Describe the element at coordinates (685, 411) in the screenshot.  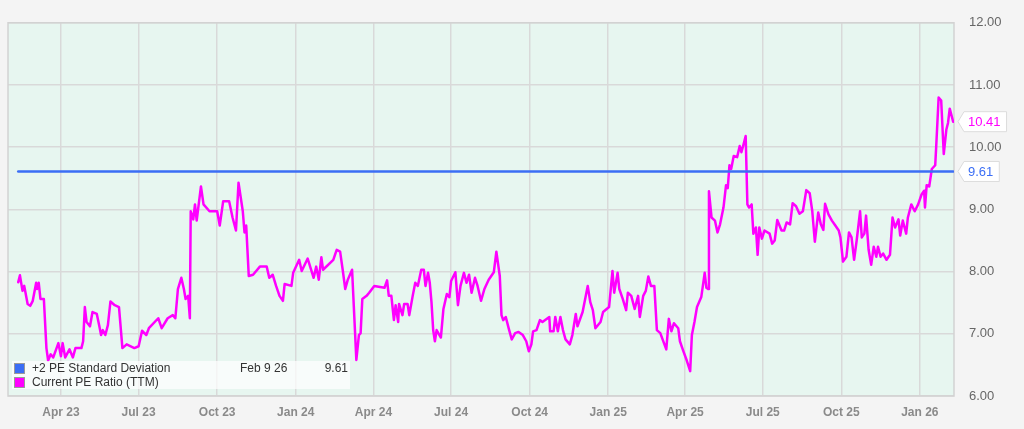
I see `x-tick-label: Apr 25` at that location.